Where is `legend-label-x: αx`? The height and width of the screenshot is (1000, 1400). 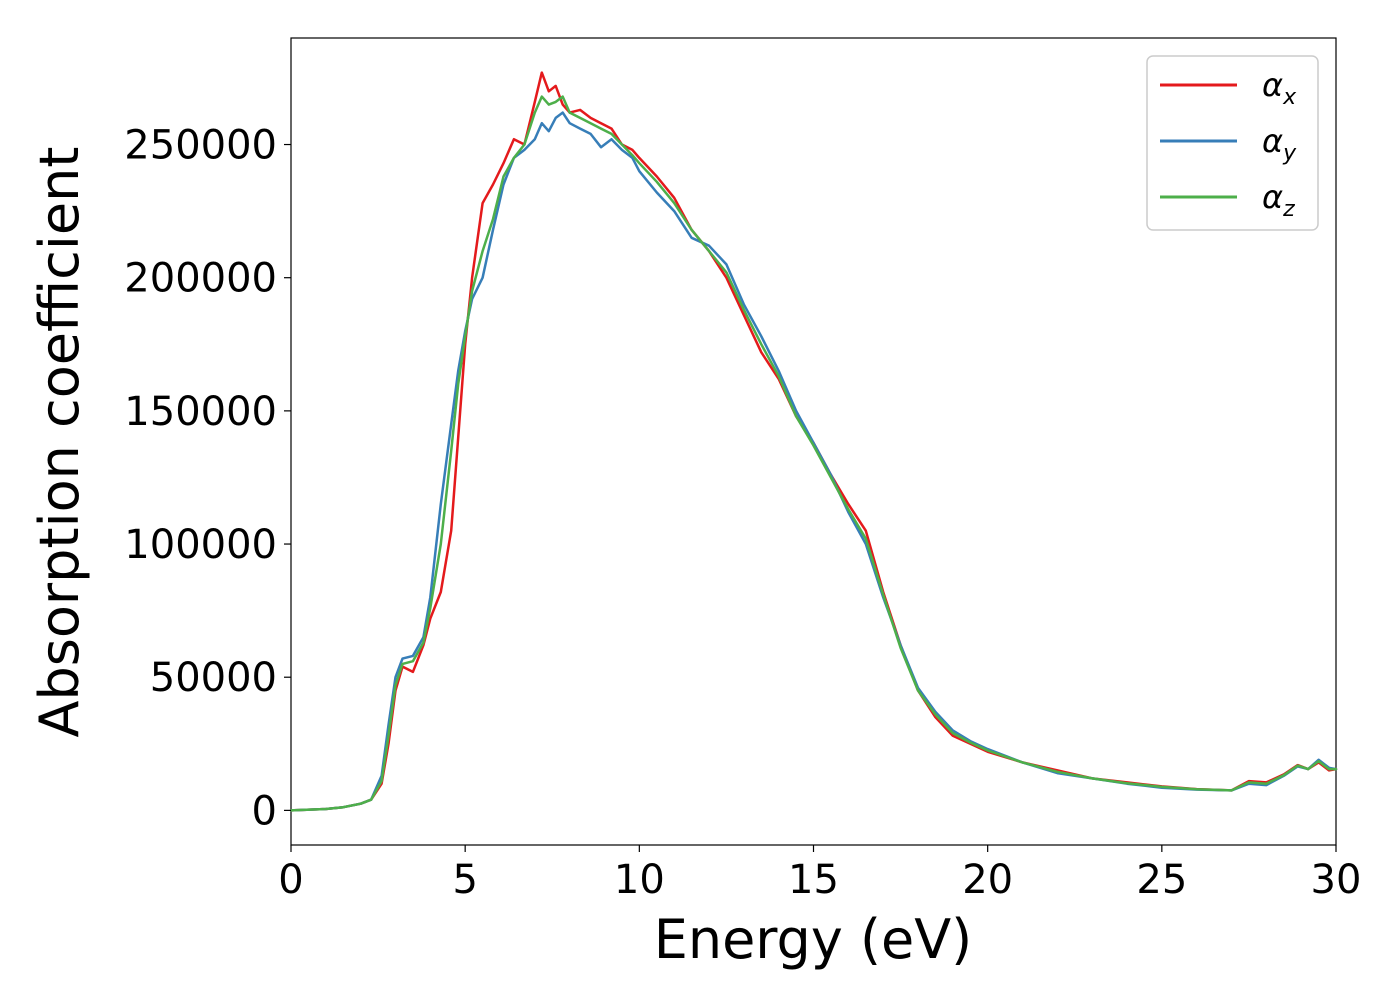 legend-label-x: αx is located at coordinates (1279, 88).